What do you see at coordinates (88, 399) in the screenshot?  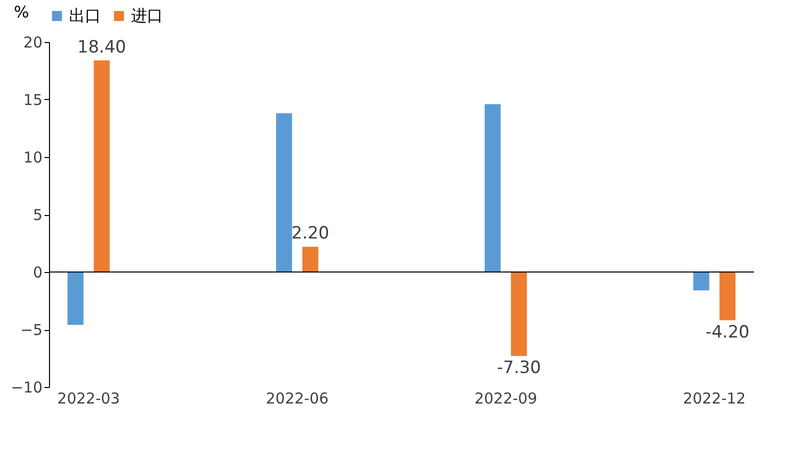 I see `x-tick-label: 2022-03` at bounding box center [88, 399].